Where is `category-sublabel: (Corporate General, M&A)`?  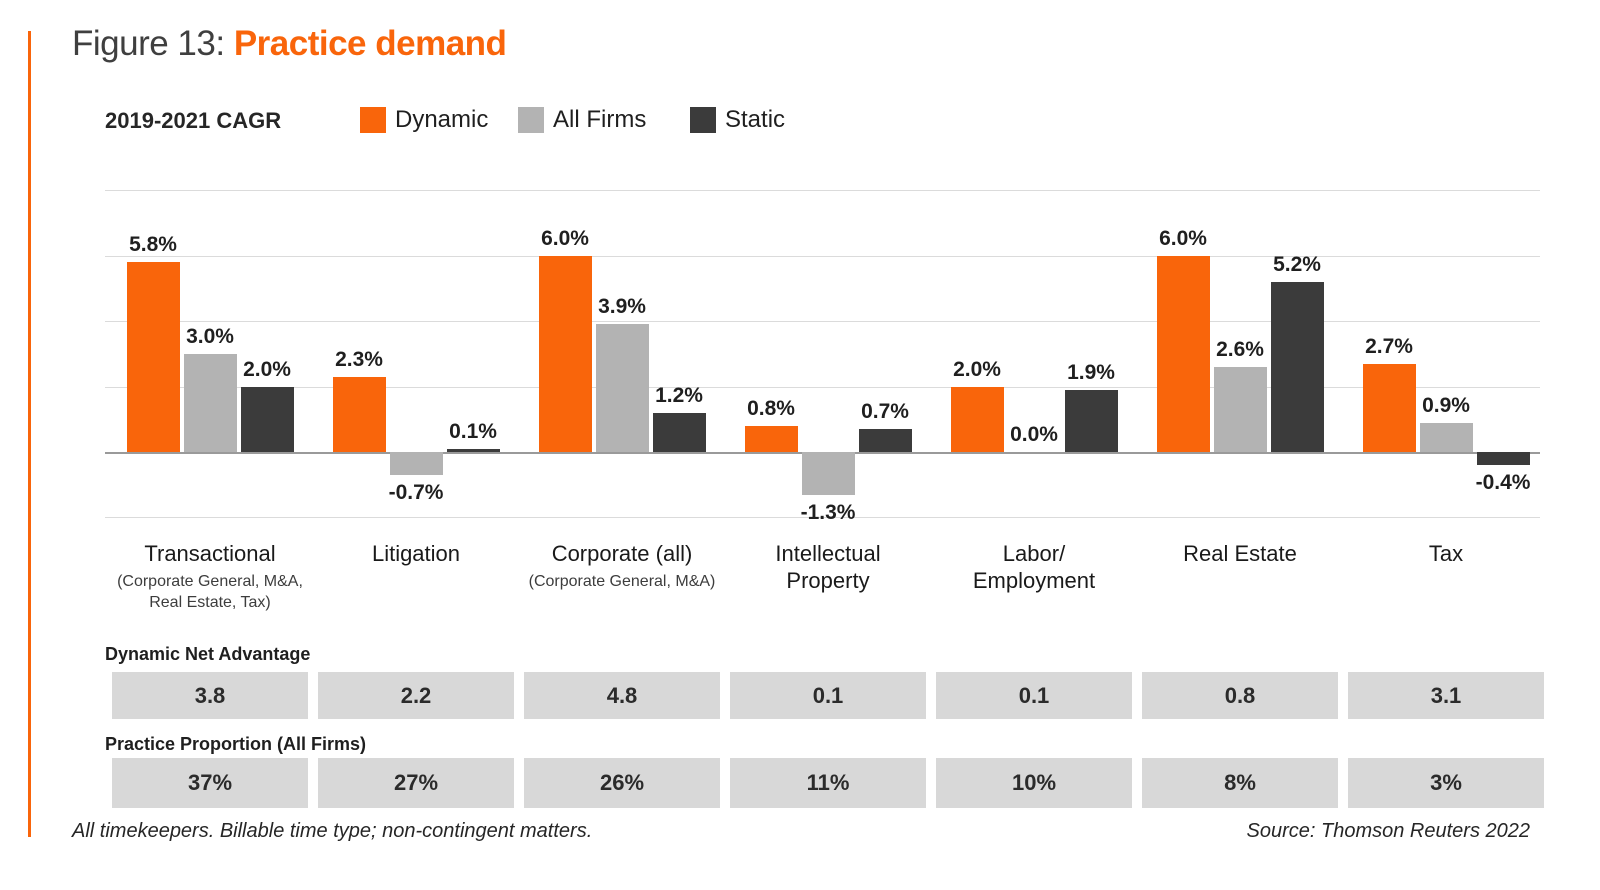 category-sublabel: (Corporate General, M&A) is located at coordinates (622, 581).